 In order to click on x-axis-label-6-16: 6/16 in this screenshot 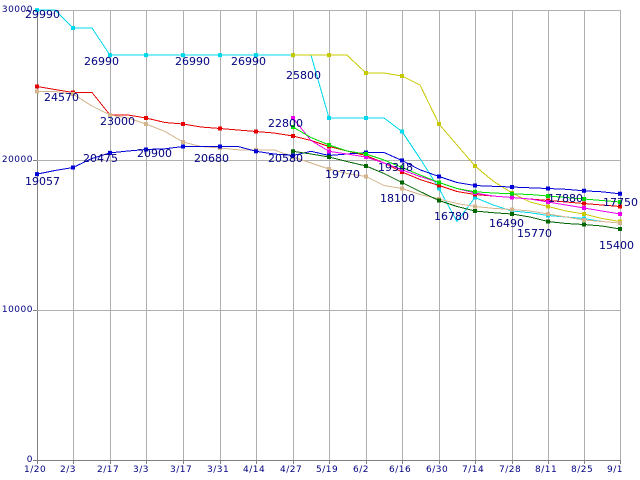, I will do `click(400, 470)`.